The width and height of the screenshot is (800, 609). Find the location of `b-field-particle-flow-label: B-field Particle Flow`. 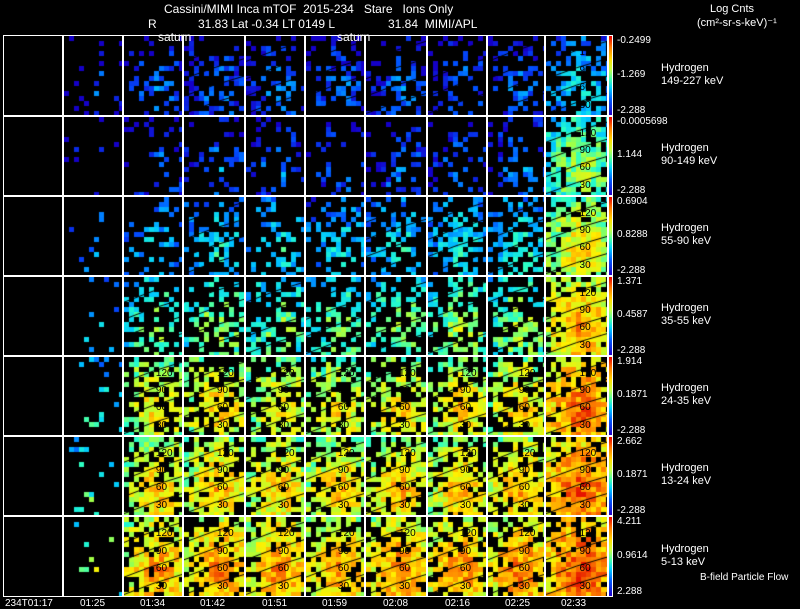

b-field-particle-flow-label: B-field Particle Flow is located at coordinates (744, 577).